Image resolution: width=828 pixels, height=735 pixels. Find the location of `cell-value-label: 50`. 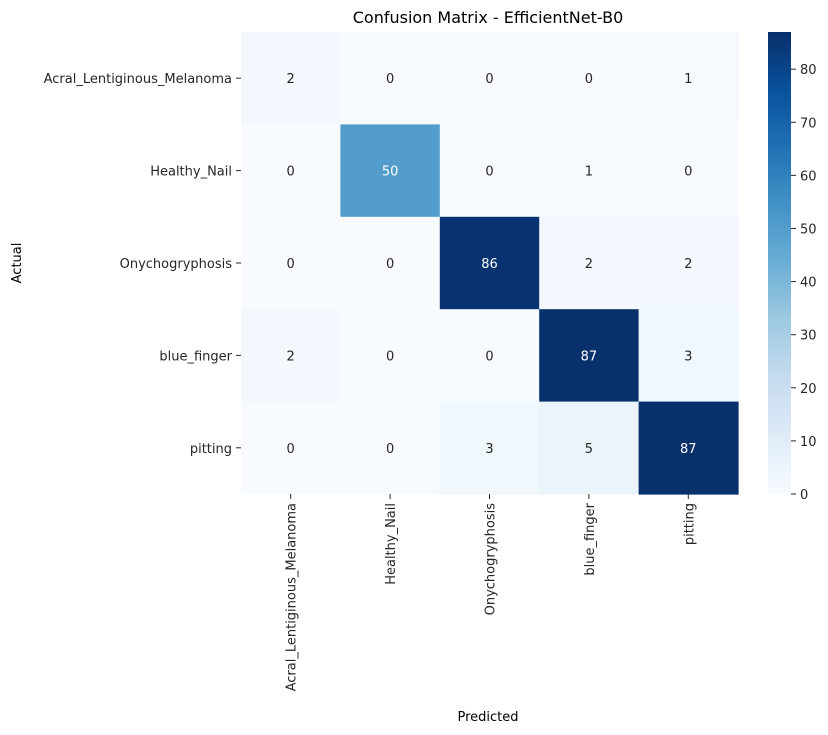

cell-value-label: 50 is located at coordinates (390, 172).